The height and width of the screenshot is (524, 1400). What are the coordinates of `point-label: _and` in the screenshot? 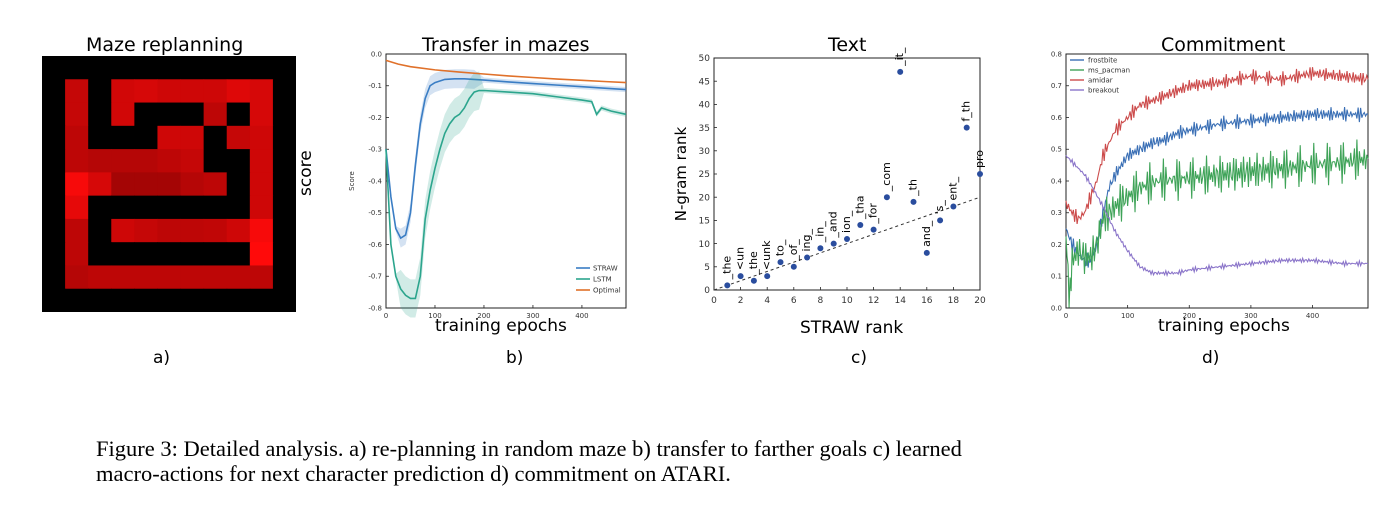 It's located at (833, 224).